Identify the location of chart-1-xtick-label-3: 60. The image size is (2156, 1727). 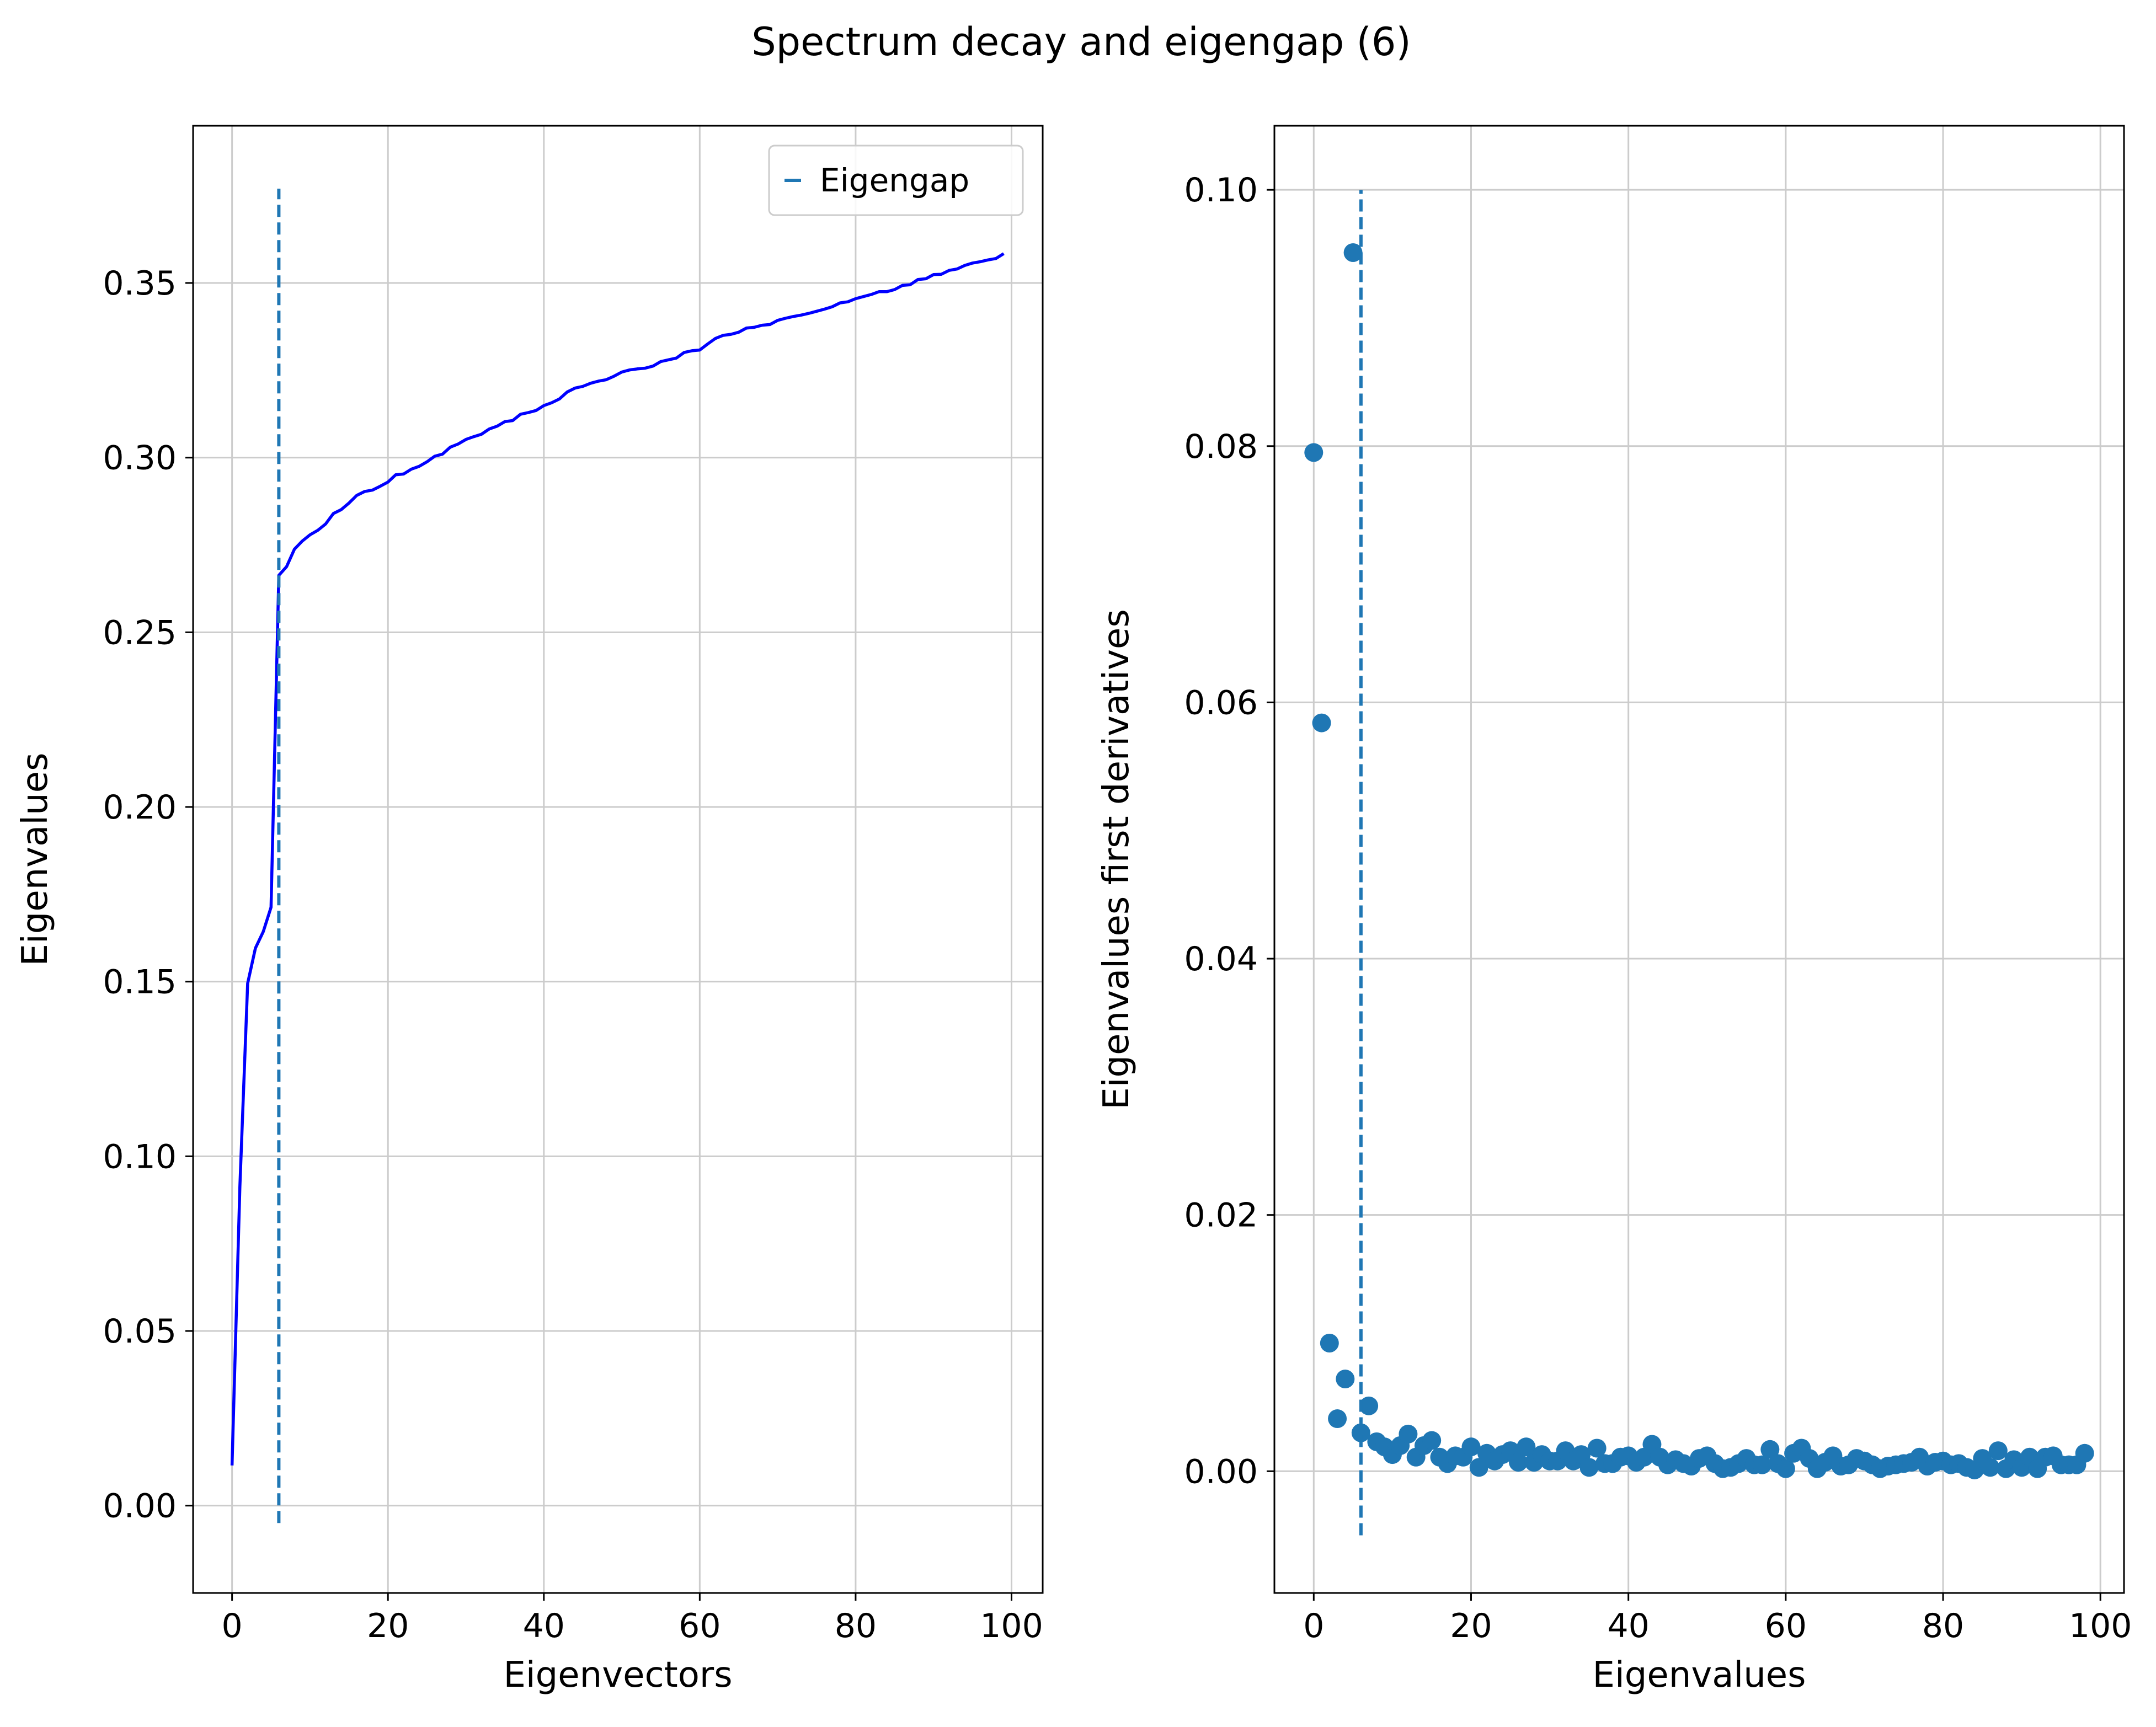
(1786, 1626).